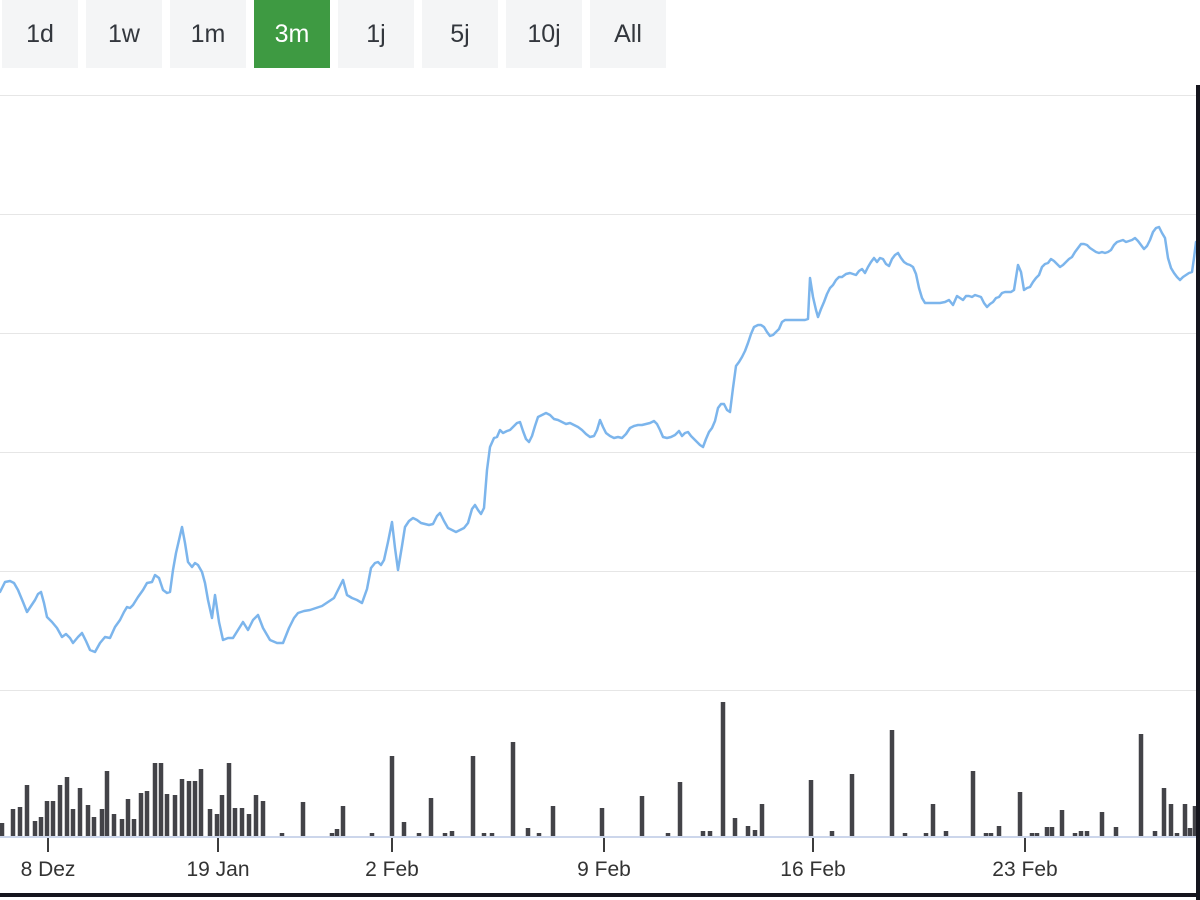 The width and height of the screenshot is (1200, 900). What do you see at coordinates (628, 34) in the screenshot?
I see `range-button-all: All` at bounding box center [628, 34].